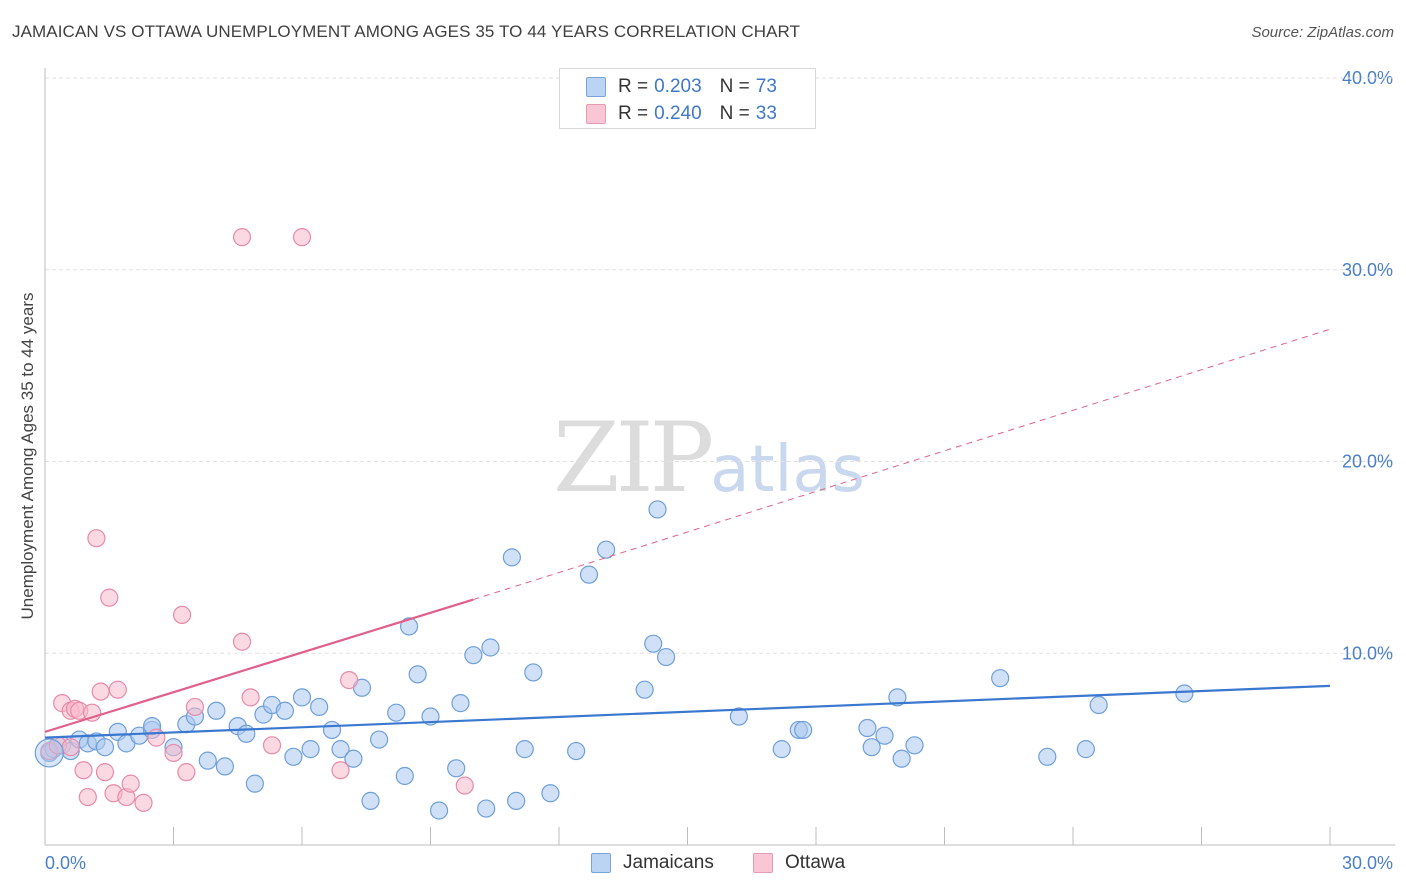 The height and width of the screenshot is (892, 1406). What do you see at coordinates (1322, 32) in the screenshot?
I see `source-label: Source: ZipAtlas.com` at bounding box center [1322, 32].